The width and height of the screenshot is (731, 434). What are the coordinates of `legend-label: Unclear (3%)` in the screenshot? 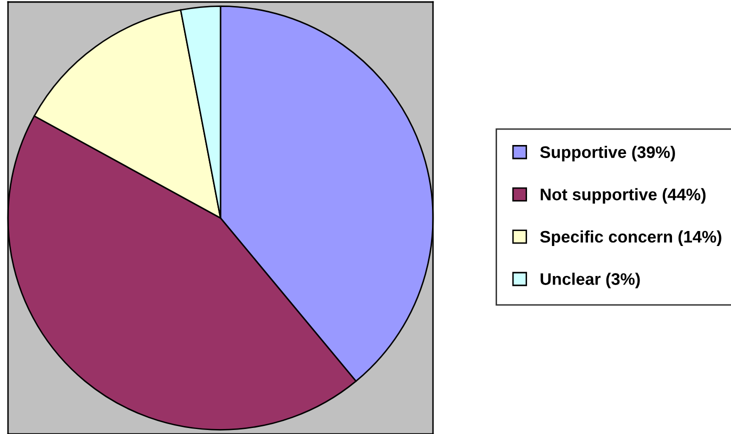 It's located at (590, 280).